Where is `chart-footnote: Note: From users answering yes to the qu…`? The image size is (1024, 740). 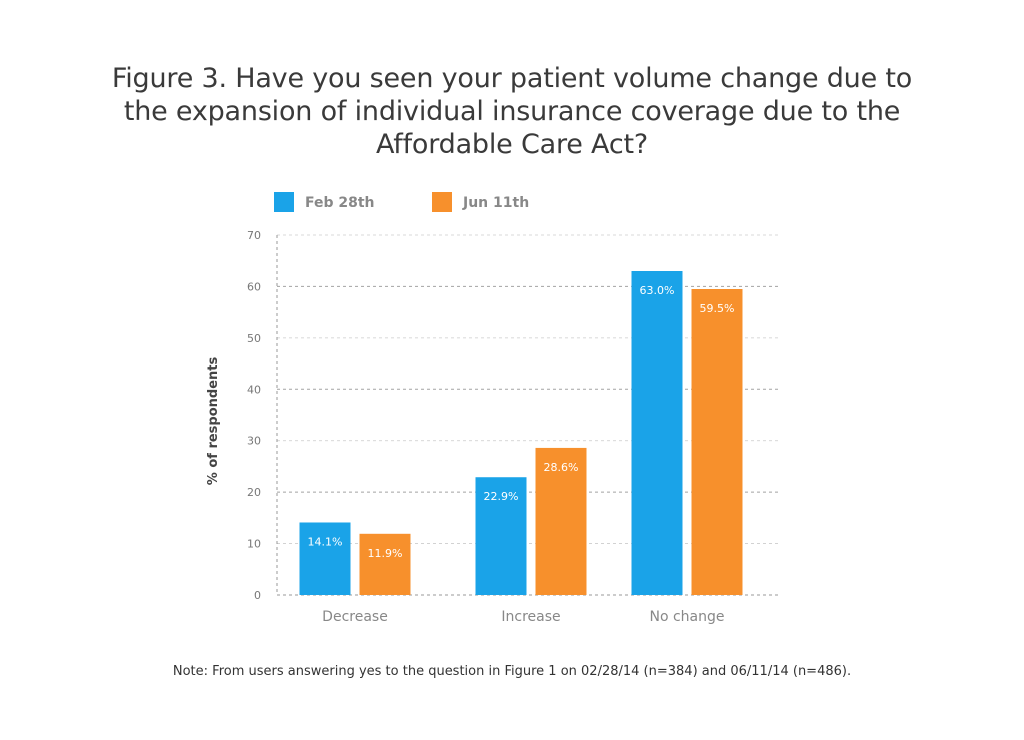 chart-footnote: Note: From users answering yes to the qu… is located at coordinates (512, 671).